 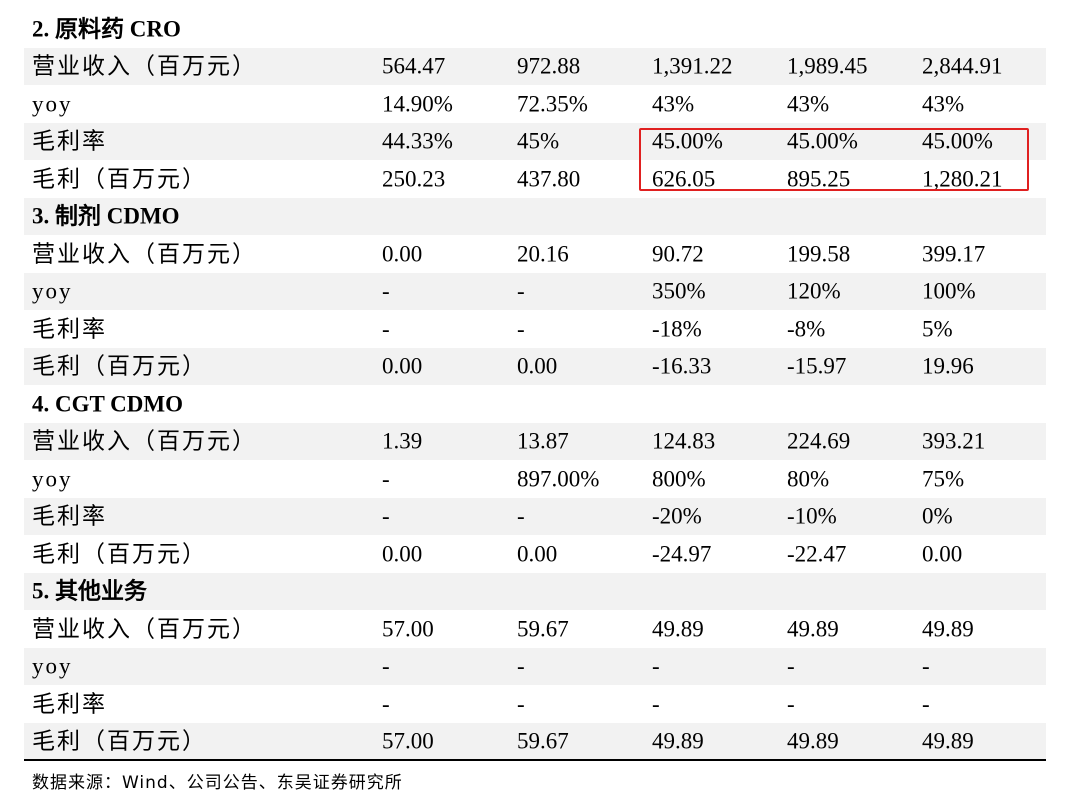 What do you see at coordinates (943, 479) in the screenshot?
I see `value-cell: 75%` at bounding box center [943, 479].